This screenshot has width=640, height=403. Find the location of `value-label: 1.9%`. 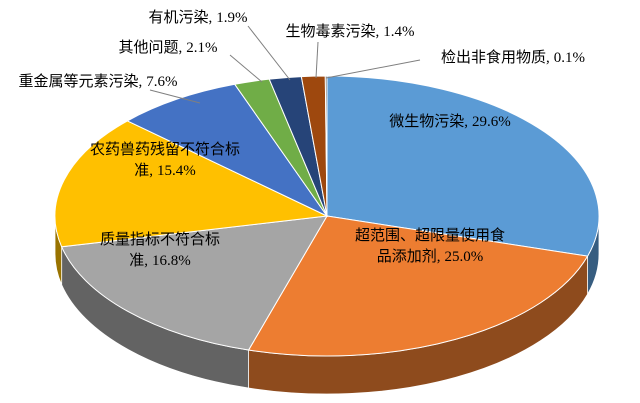

value-label: 1.9% is located at coordinates (232, 18).